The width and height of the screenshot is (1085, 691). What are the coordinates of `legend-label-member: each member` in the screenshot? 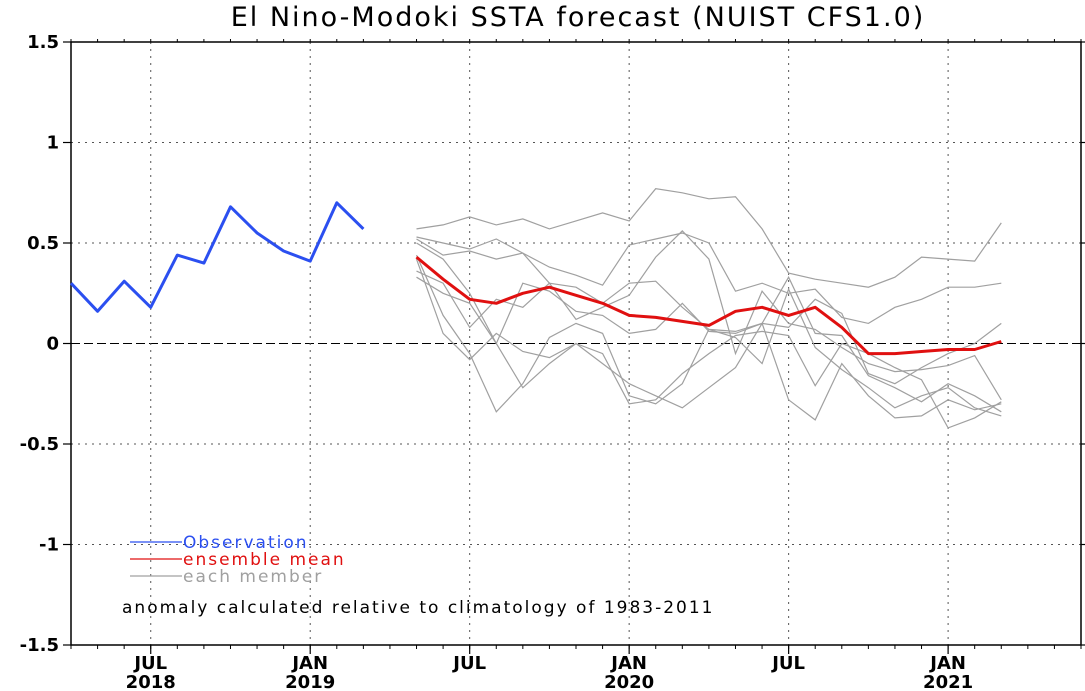 It's located at (253, 577).